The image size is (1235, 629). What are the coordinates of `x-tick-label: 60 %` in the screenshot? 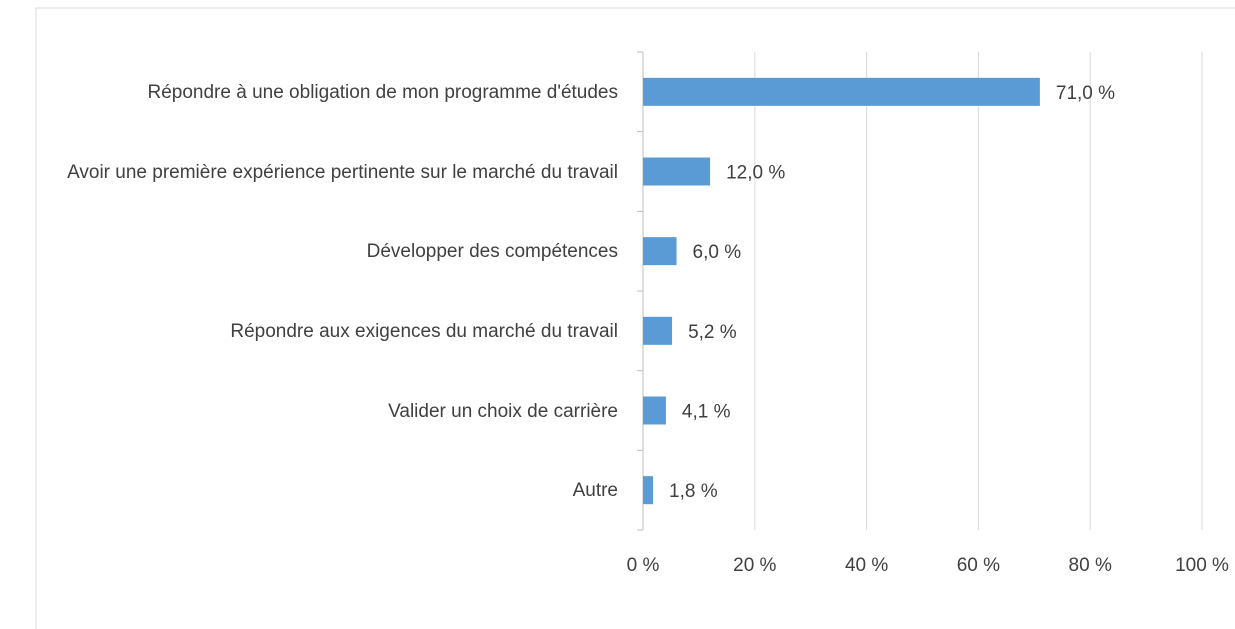 It's located at (978, 565).